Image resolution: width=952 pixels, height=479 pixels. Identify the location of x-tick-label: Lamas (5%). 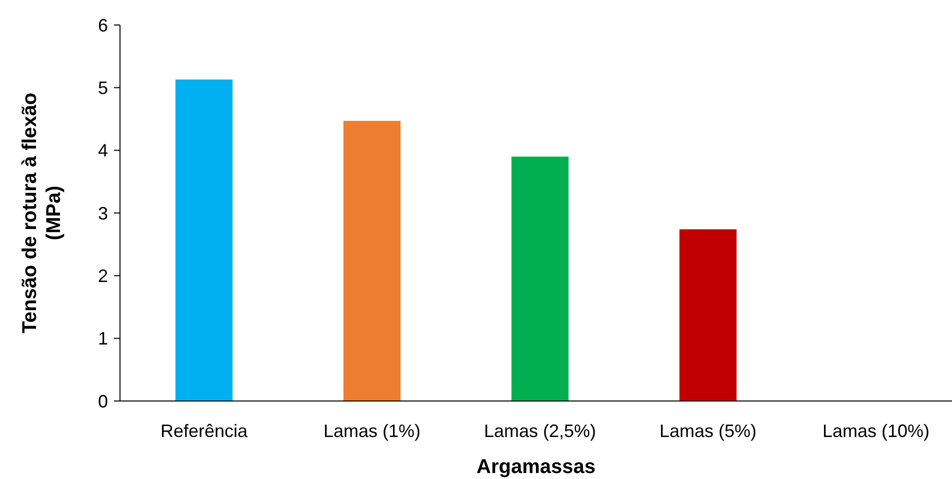
(708, 431).